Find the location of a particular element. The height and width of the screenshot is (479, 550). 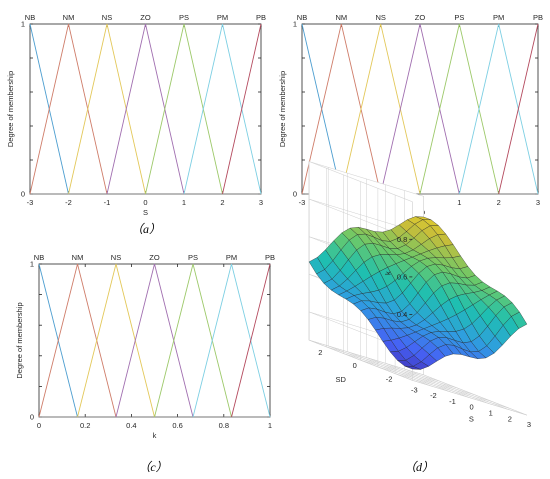

panel-caption: （a） is located at coordinates (146, 229).